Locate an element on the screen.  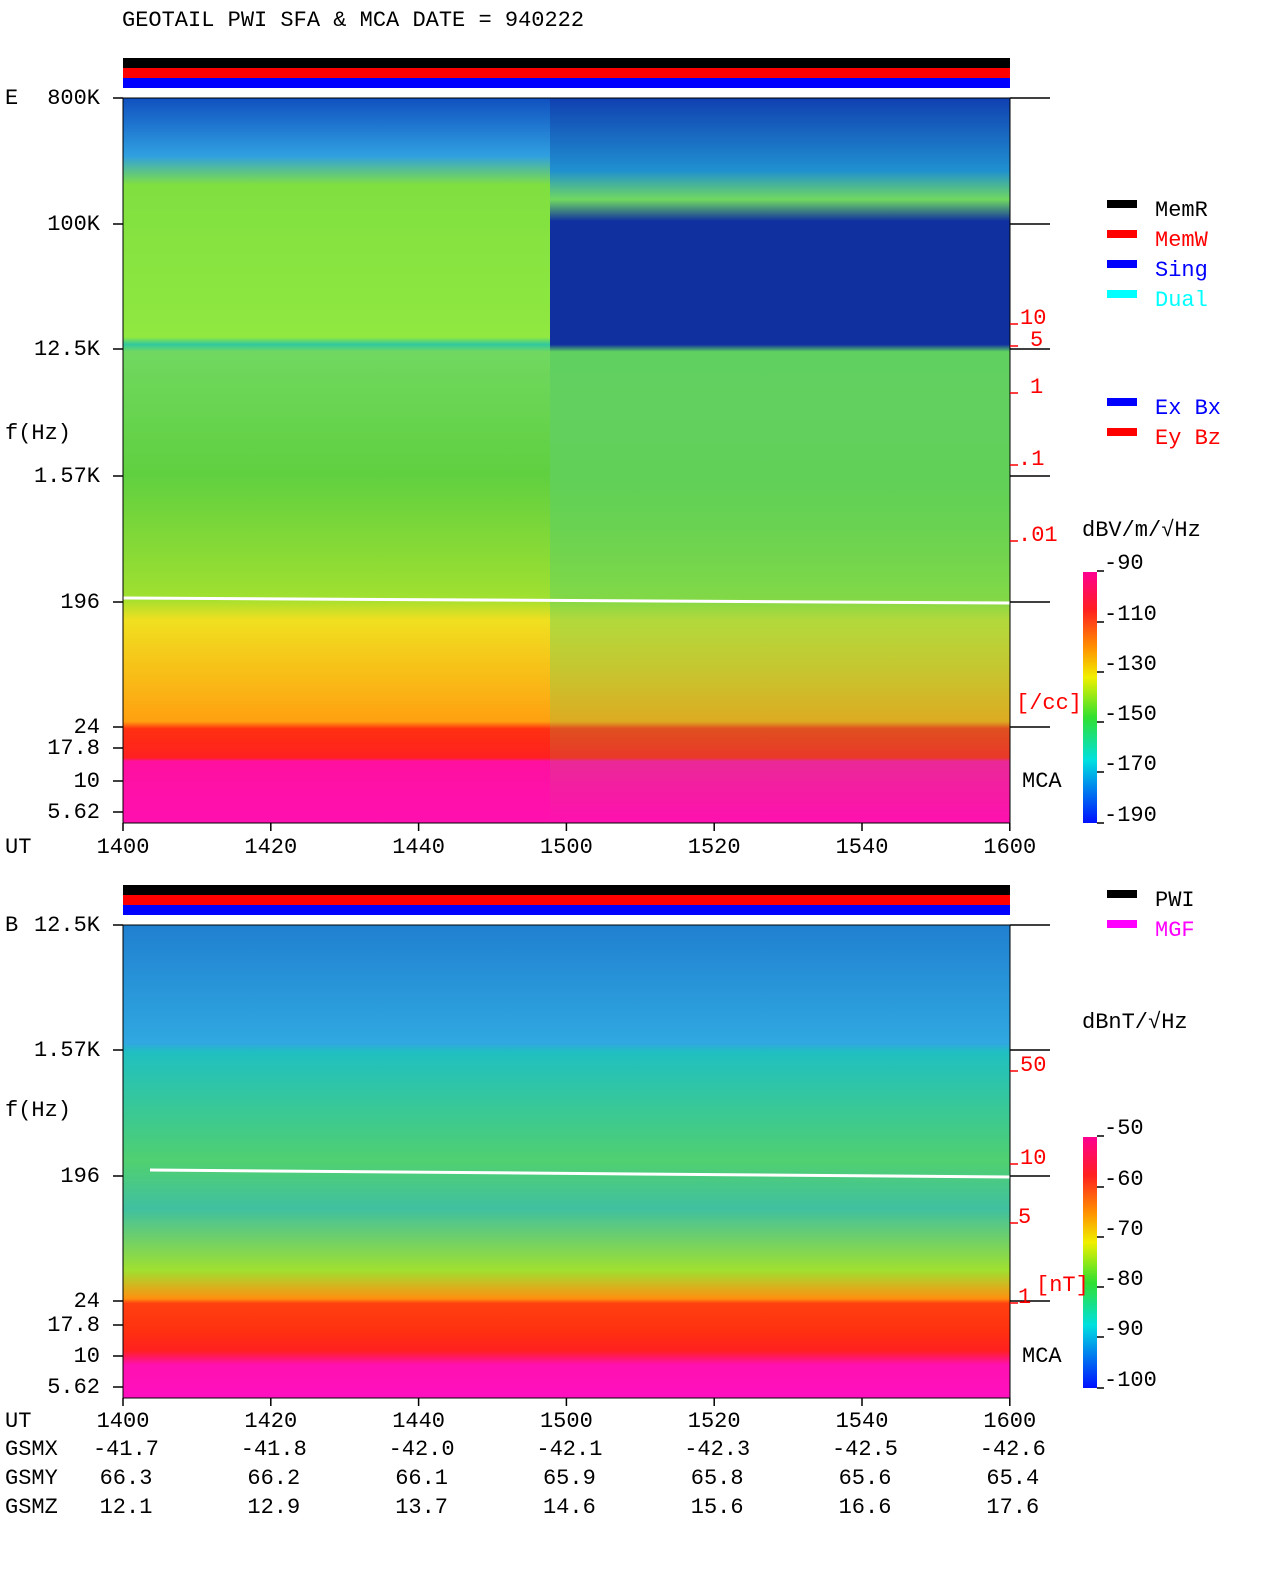
orbit-value: 66.2 is located at coordinates (273, 1478).